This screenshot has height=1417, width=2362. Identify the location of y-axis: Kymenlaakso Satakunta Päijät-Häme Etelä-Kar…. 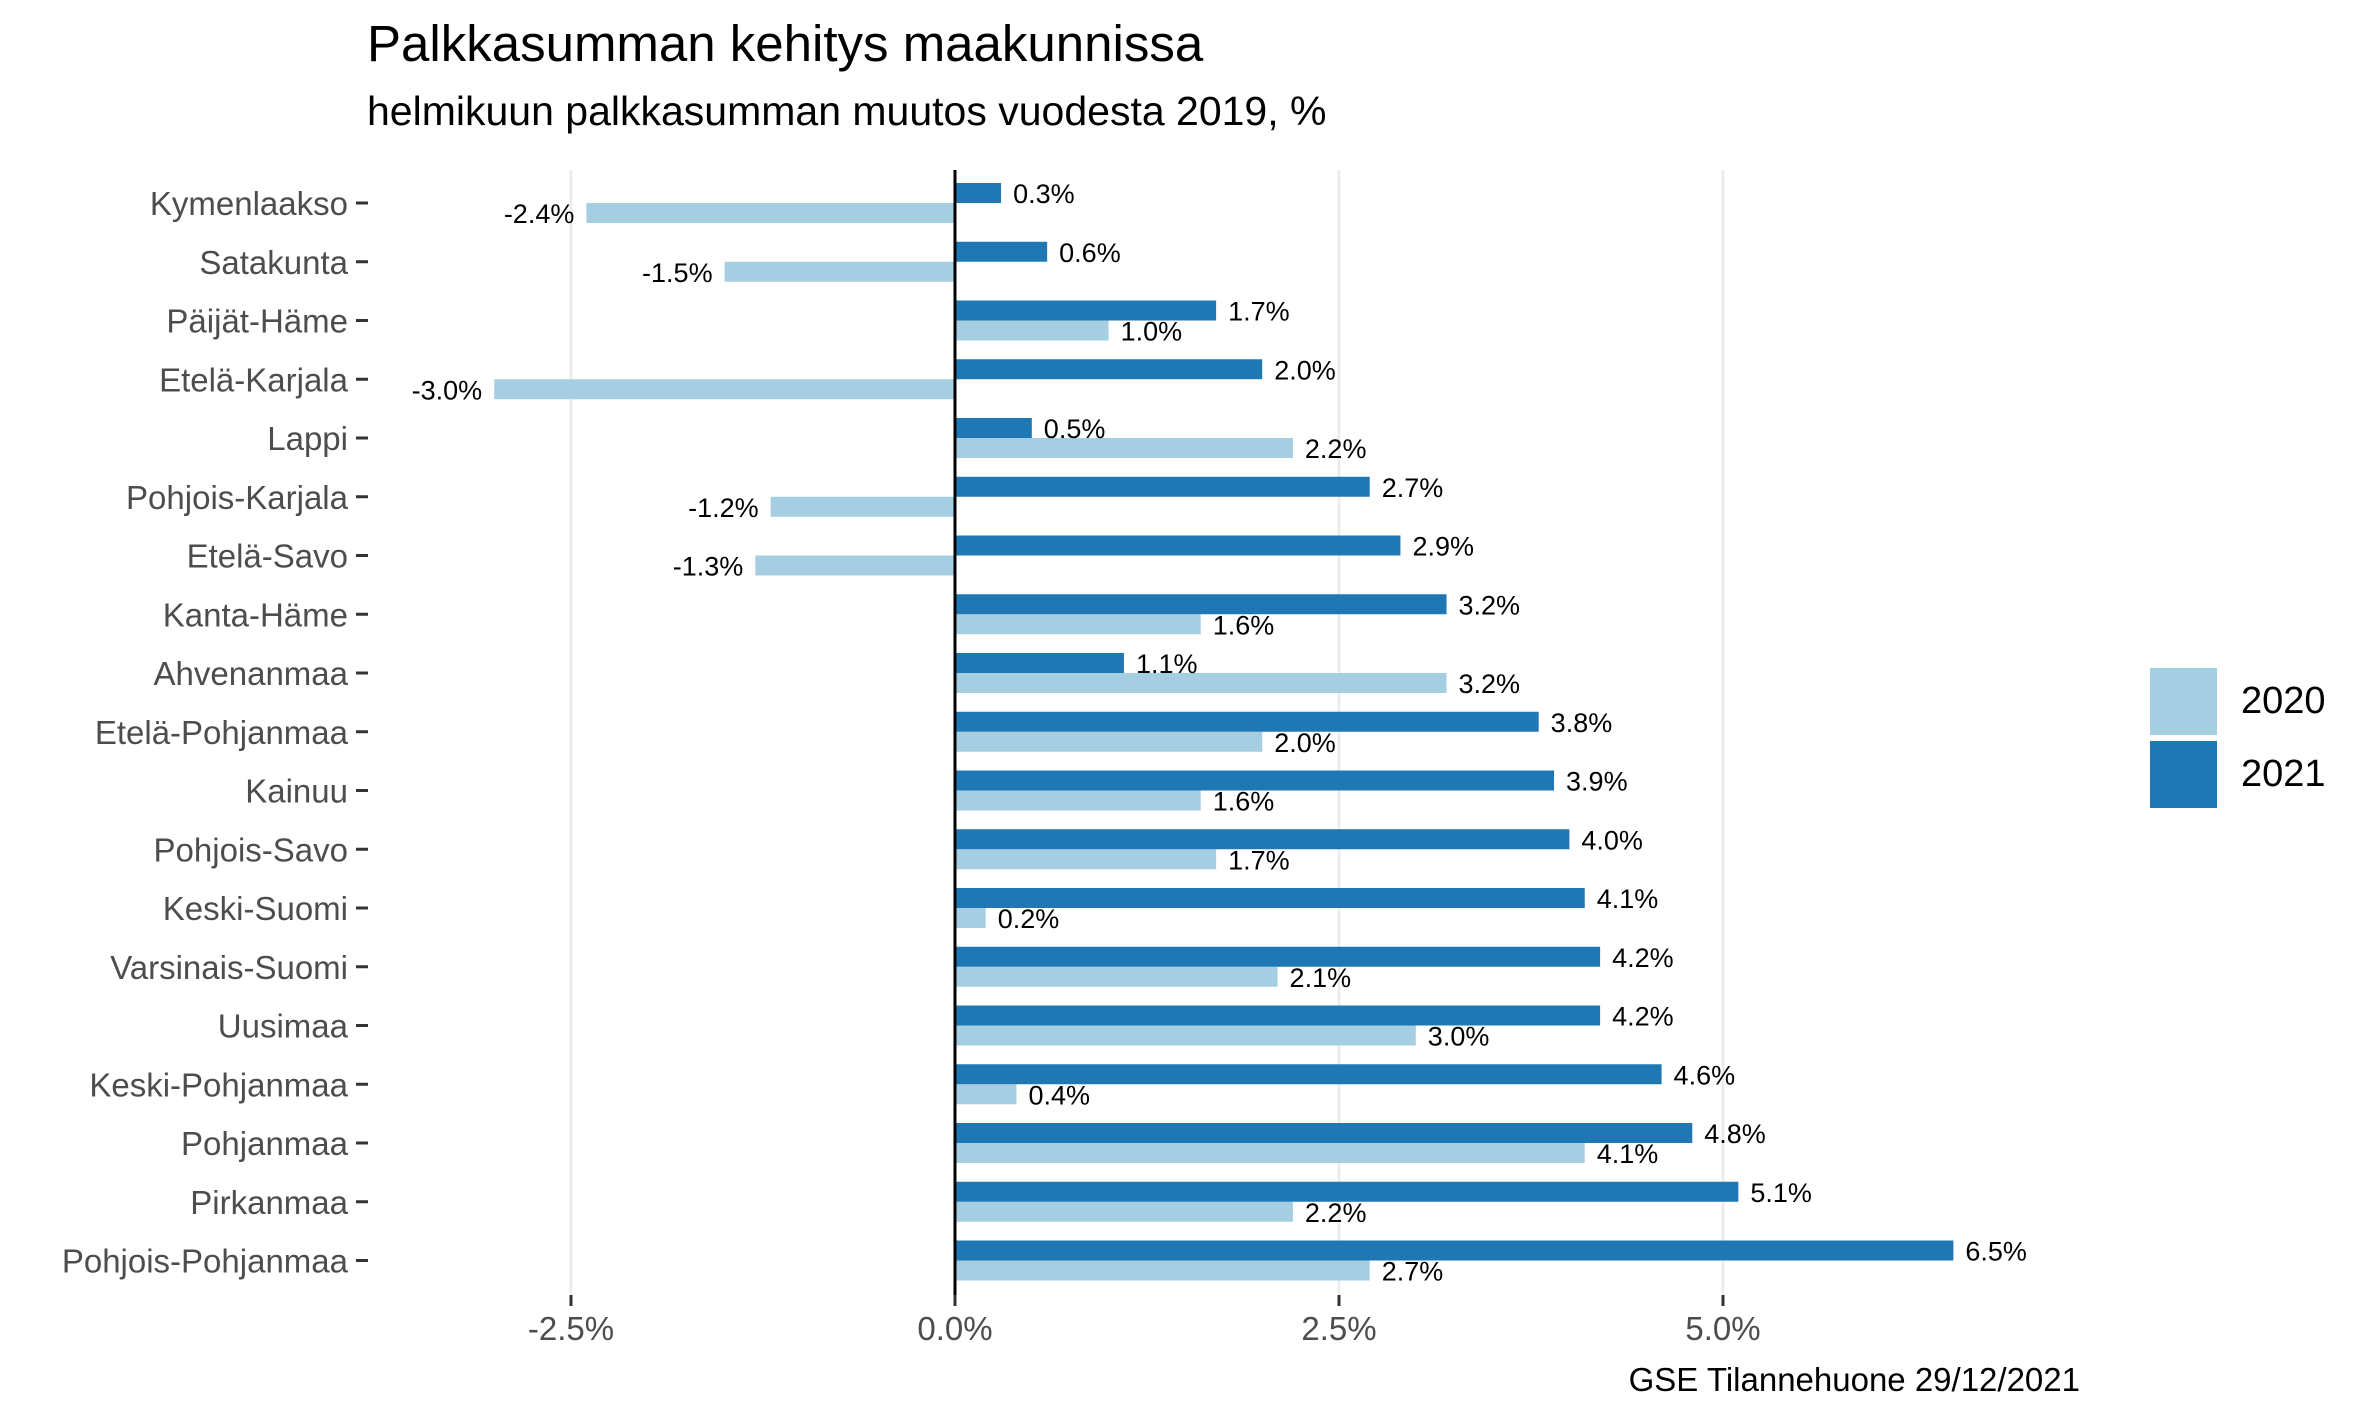
(215, 732).